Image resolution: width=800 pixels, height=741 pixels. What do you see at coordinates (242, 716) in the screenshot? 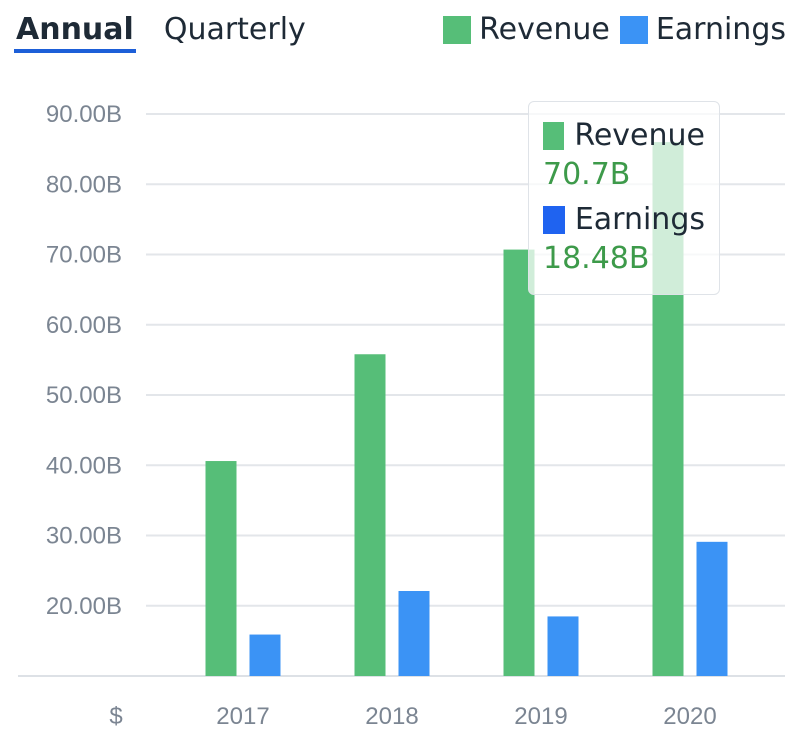
I see `x-tick-label: 2017` at bounding box center [242, 716].